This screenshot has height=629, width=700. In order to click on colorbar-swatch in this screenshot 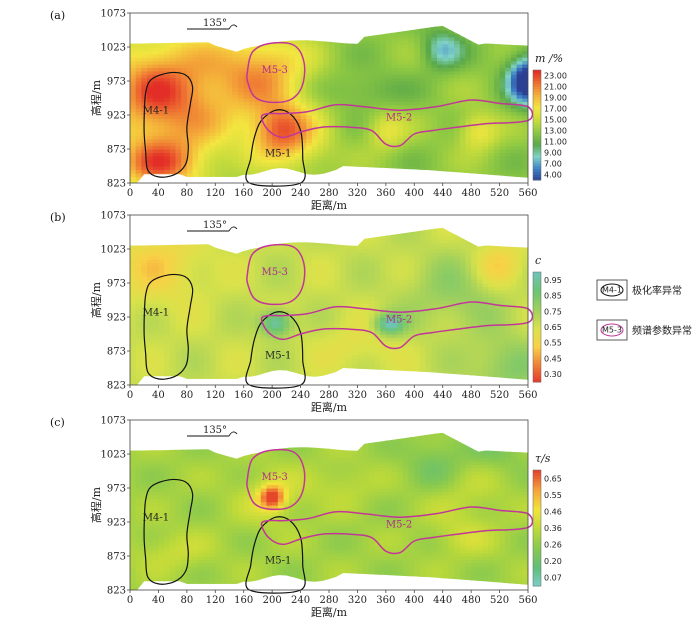, I will do `click(537, 77)`.